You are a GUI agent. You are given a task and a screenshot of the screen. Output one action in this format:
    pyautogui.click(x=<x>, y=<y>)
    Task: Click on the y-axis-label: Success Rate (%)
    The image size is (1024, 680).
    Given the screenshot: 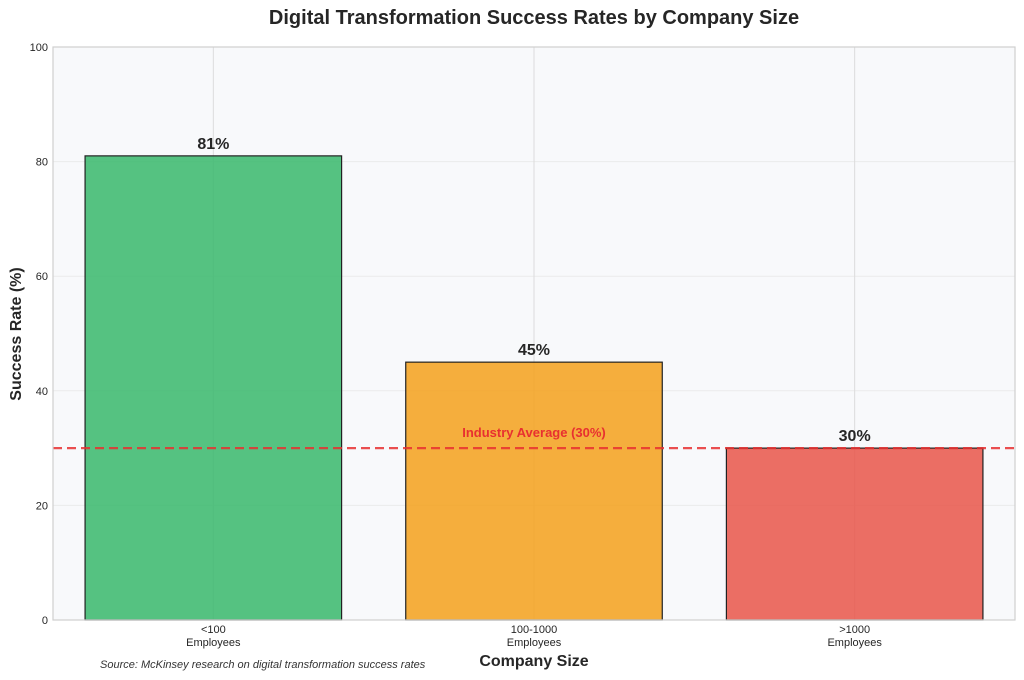 What is the action you would take?
    pyautogui.click(x=16, y=333)
    